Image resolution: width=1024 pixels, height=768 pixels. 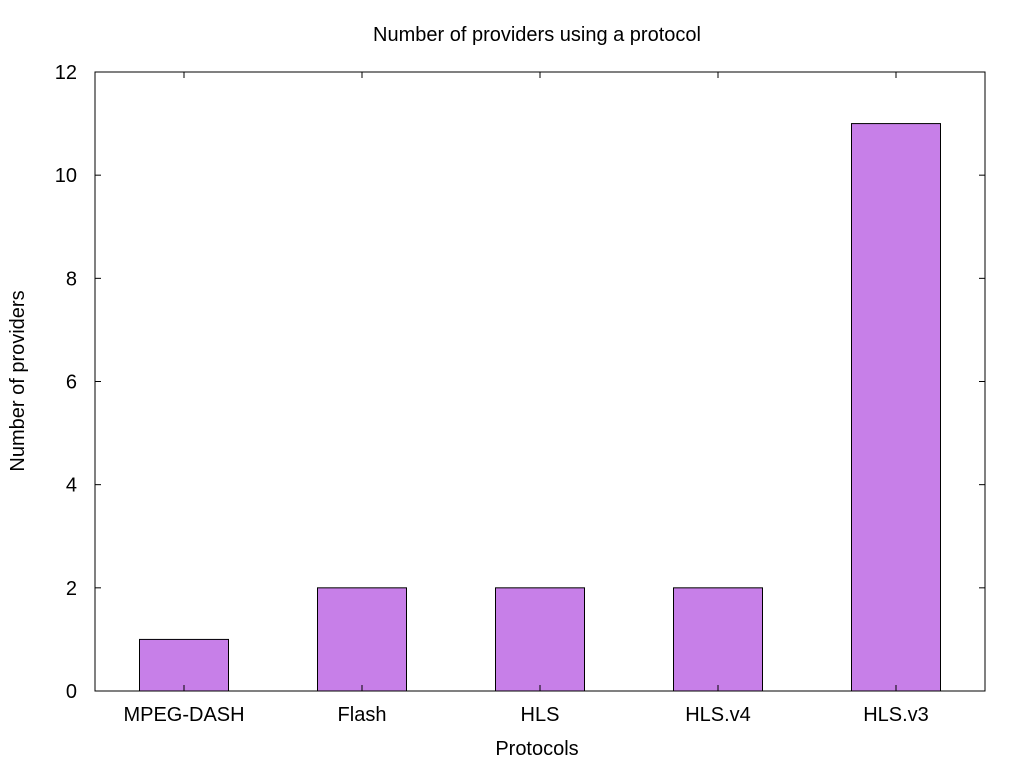 I want to click on bar-flash, so click(x=362, y=639).